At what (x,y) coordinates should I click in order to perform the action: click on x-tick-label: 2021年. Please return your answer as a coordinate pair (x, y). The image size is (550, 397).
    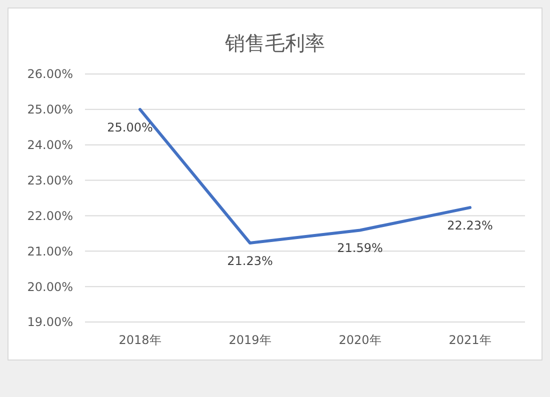
    Looking at the image, I should click on (470, 340).